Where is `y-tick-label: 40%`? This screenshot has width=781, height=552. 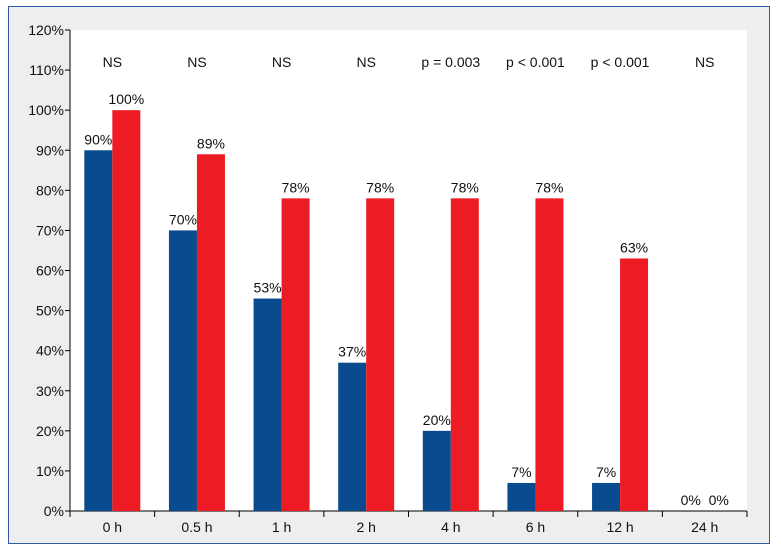
y-tick-label: 40% is located at coordinates (50, 351).